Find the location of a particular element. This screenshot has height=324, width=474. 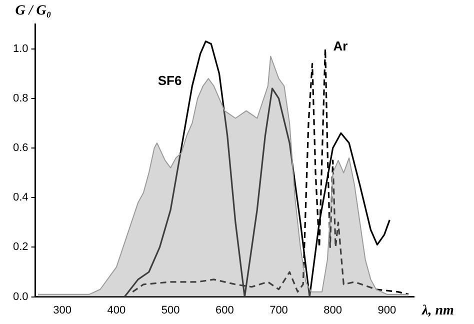

x-tick-label: 500 is located at coordinates (170, 310).